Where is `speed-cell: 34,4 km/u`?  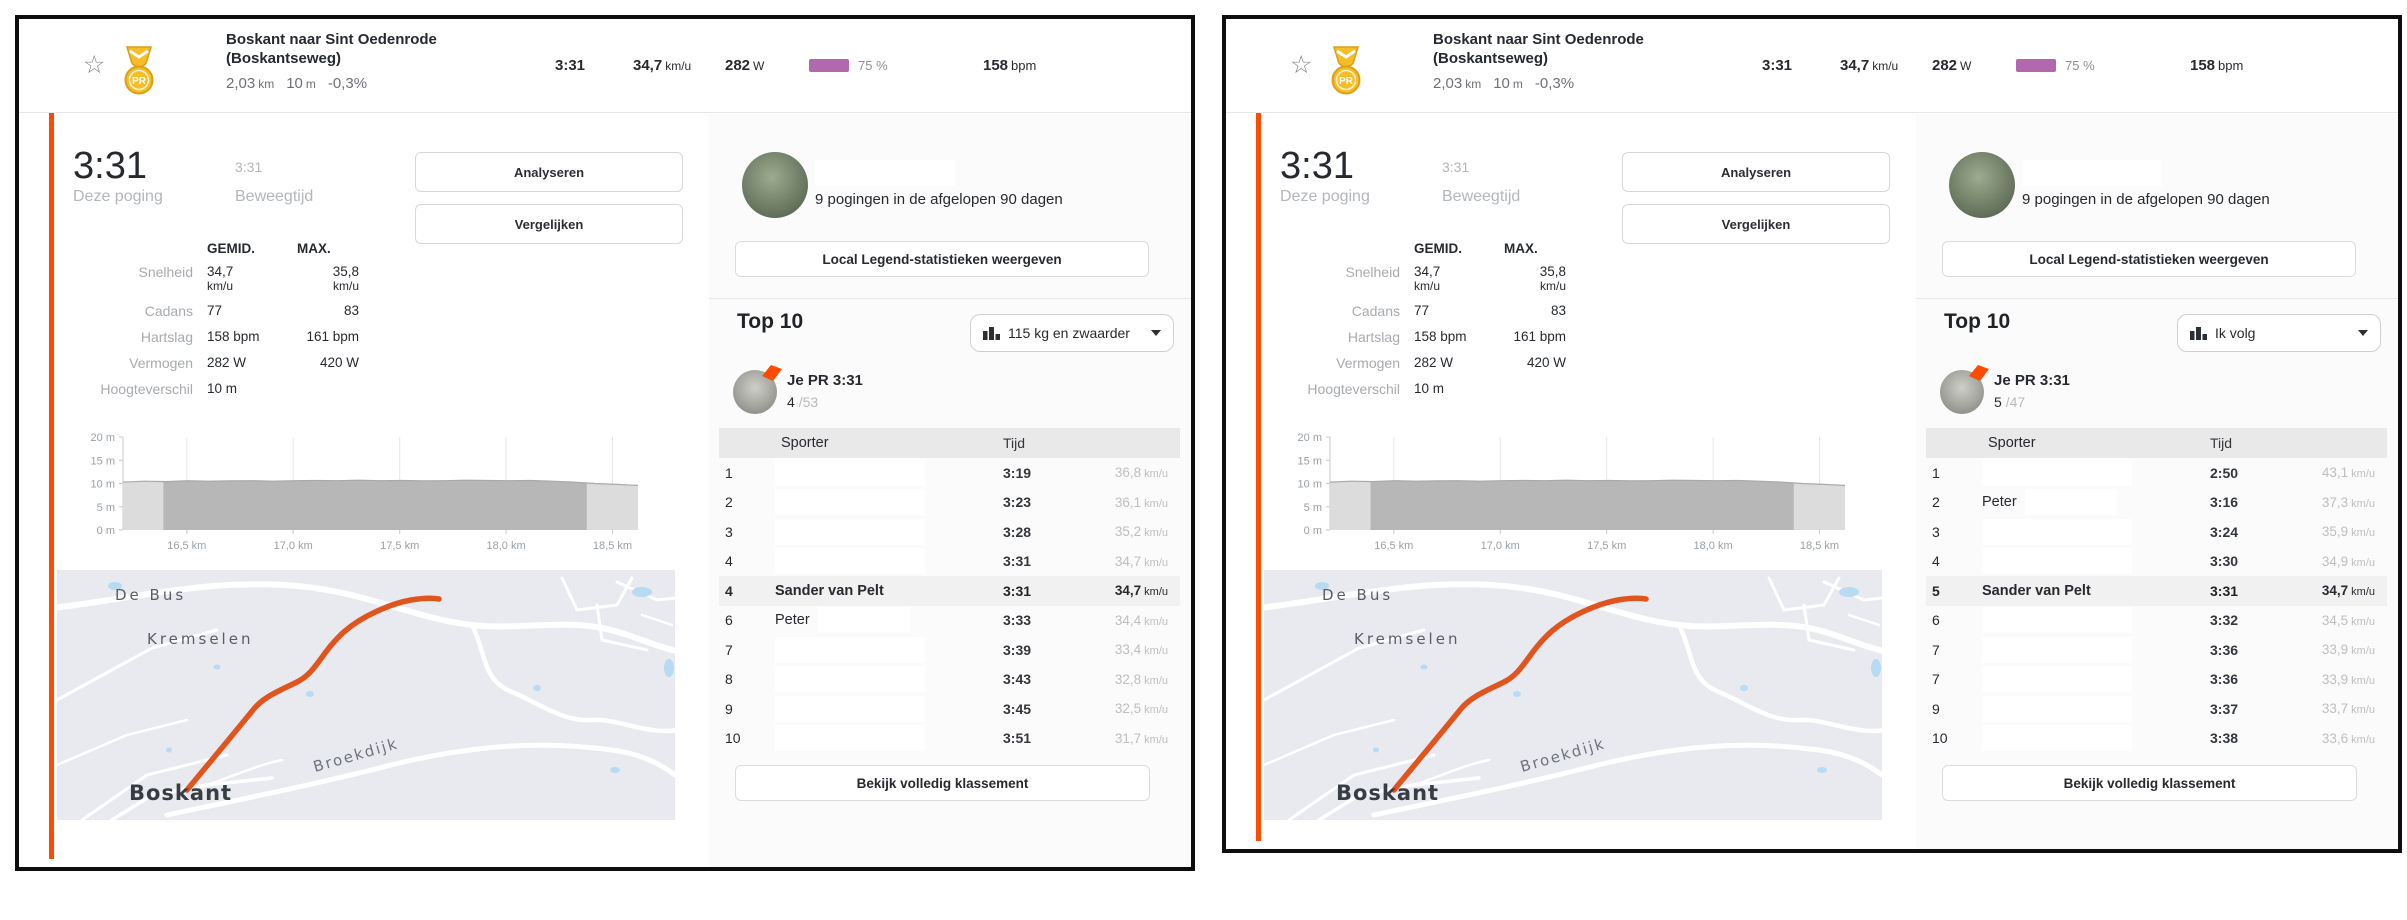
speed-cell: 34,4 km/u is located at coordinates (1141, 620).